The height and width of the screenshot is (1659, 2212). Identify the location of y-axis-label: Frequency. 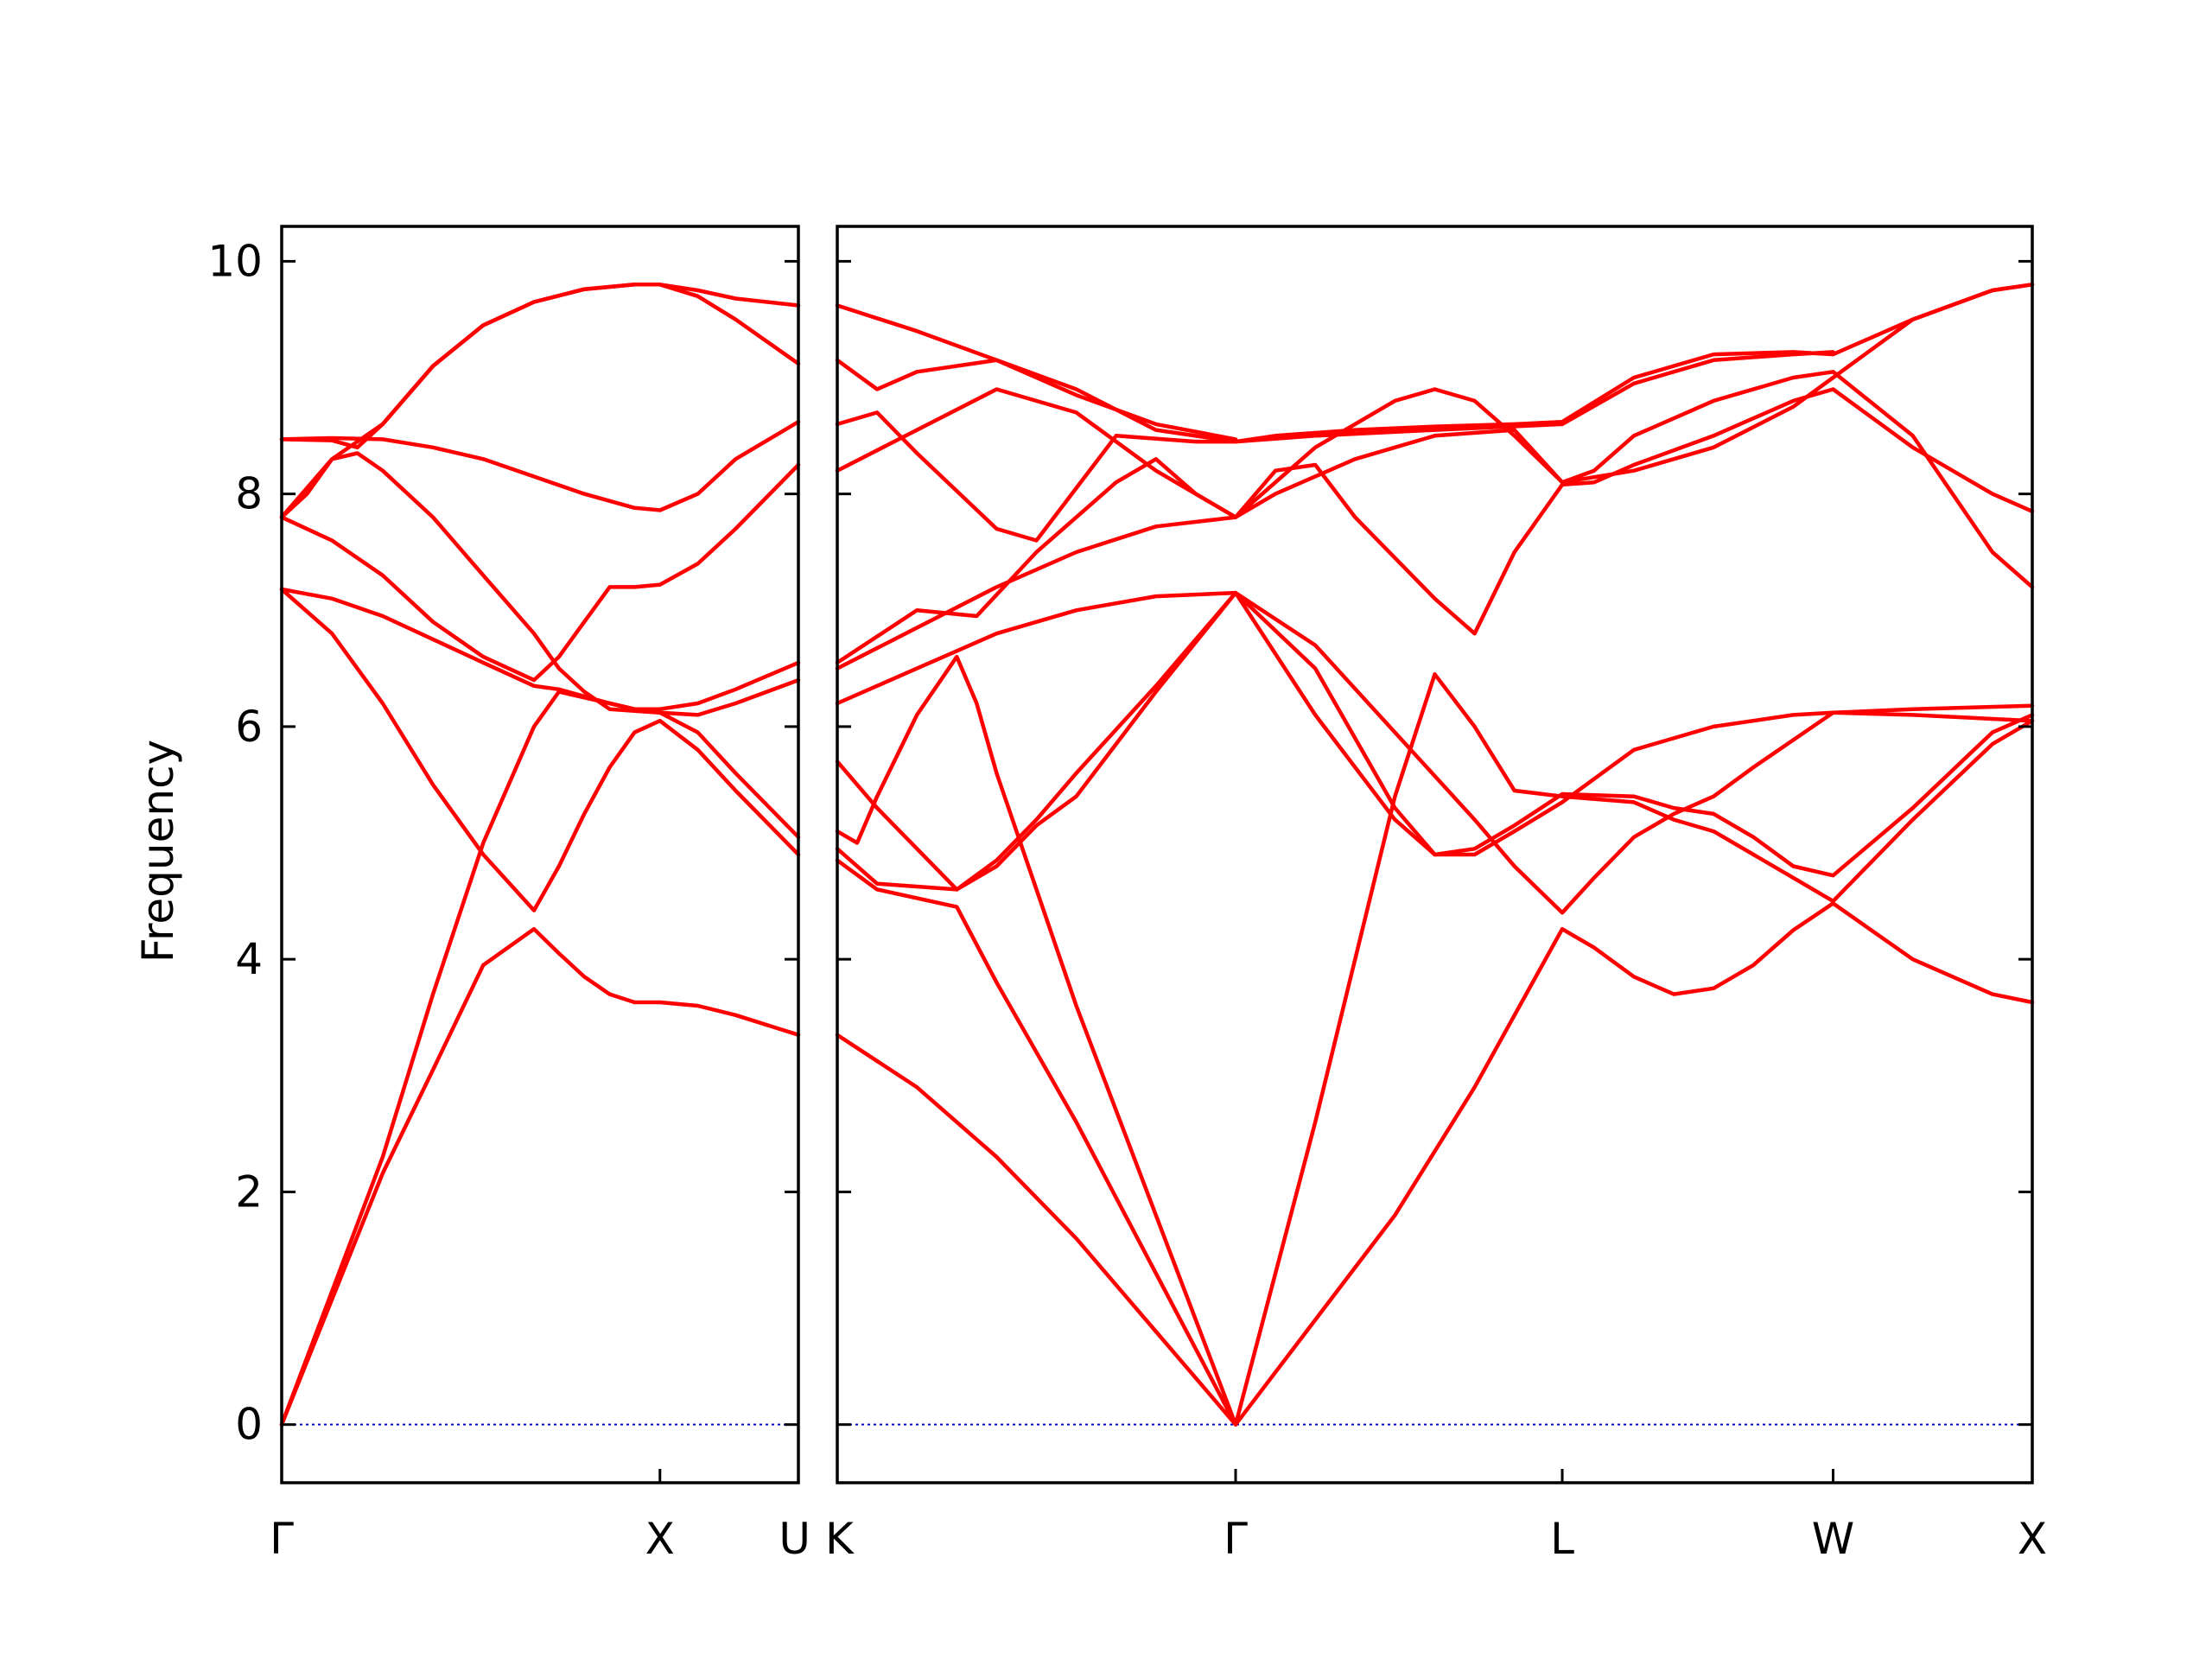
(158, 851).